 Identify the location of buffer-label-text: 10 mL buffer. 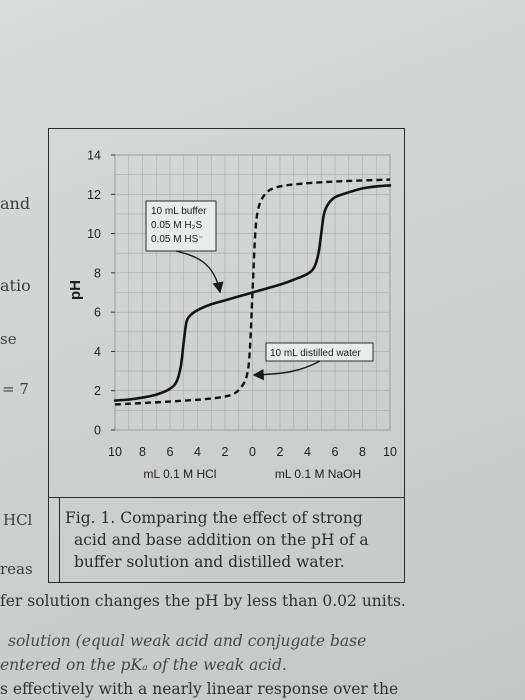
(179, 211).